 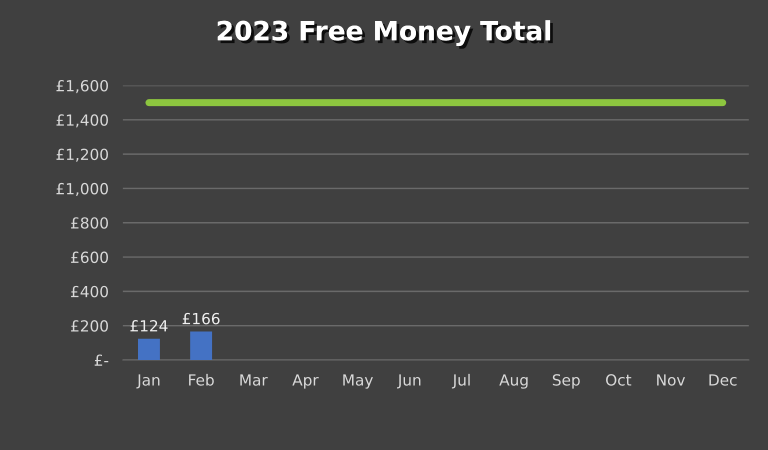 I want to click on x-tick-label: Oct, so click(x=619, y=380).